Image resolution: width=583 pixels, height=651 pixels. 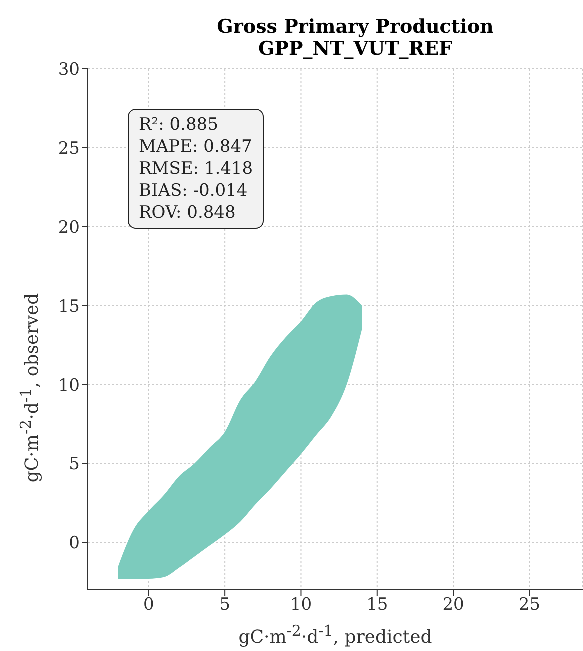 I want to click on y-tick-label: 15, so click(x=69, y=306).